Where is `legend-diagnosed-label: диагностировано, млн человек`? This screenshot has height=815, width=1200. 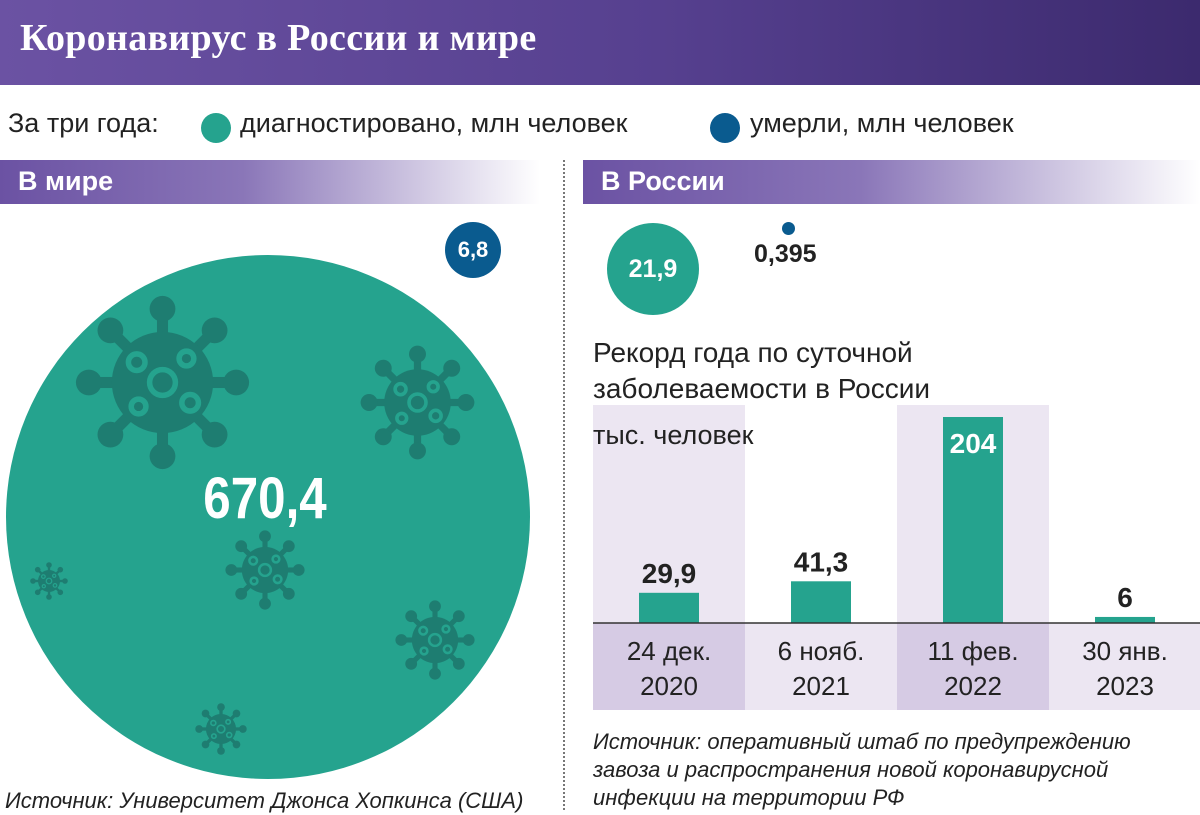
legend-diagnosed-label: диагностировано, млн человек is located at coordinates (434, 123).